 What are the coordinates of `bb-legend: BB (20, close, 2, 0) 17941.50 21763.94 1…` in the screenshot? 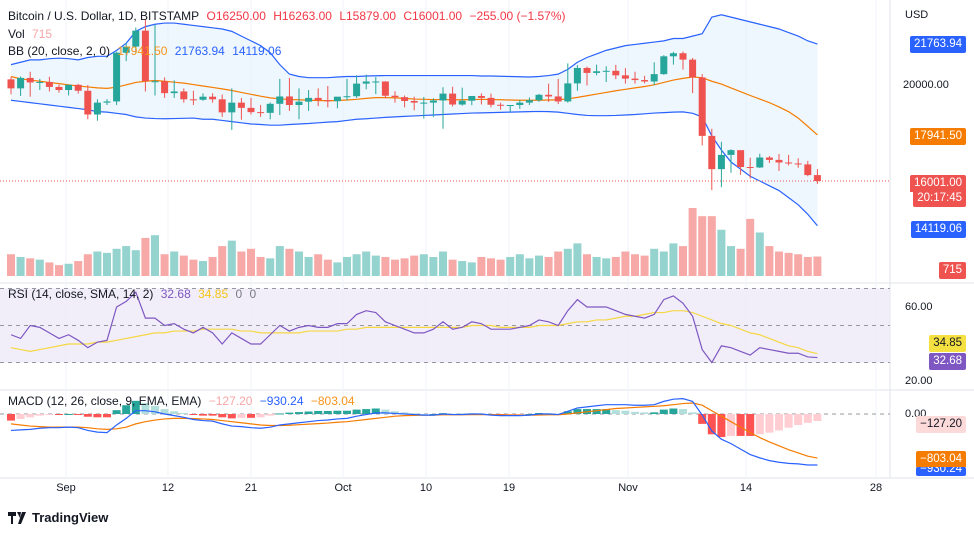 It's located at (146, 51).